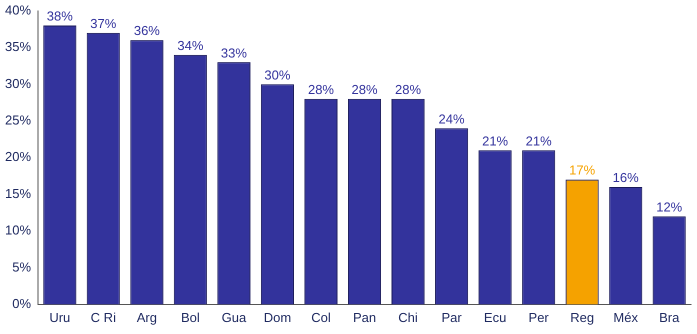 Image resolution: width=697 pixels, height=334 pixels. What do you see at coordinates (190, 317) in the screenshot?
I see `x-tick-label: Bol` at bounding box center [190, 317].